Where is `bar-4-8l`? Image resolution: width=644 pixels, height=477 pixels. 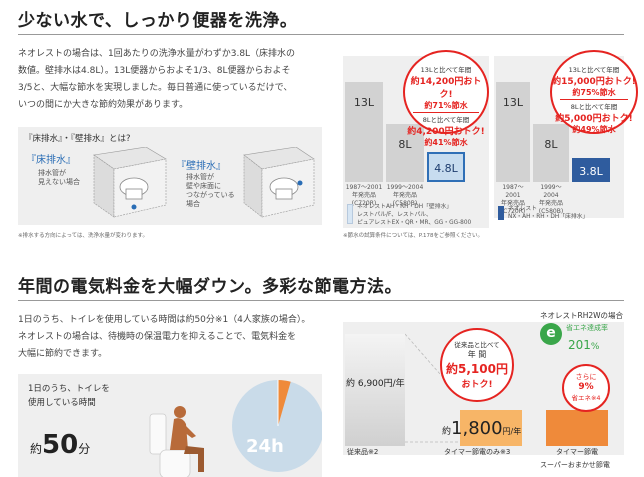 bar-4-8l is located at coordinates (446, 167).